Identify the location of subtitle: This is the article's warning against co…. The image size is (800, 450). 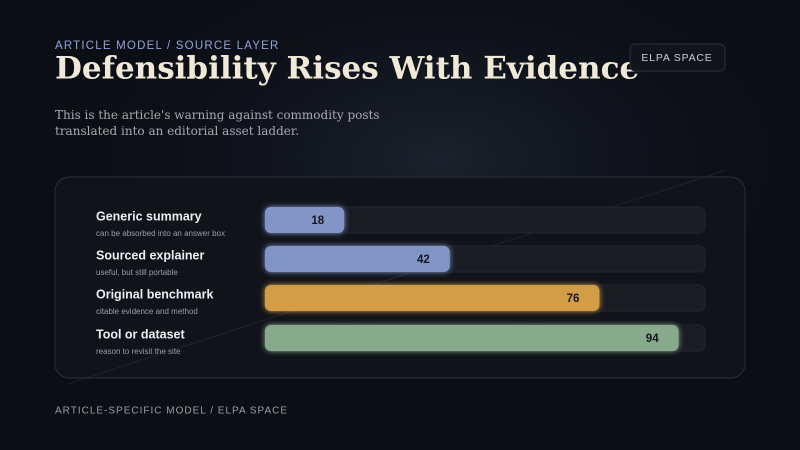
(217, 123).